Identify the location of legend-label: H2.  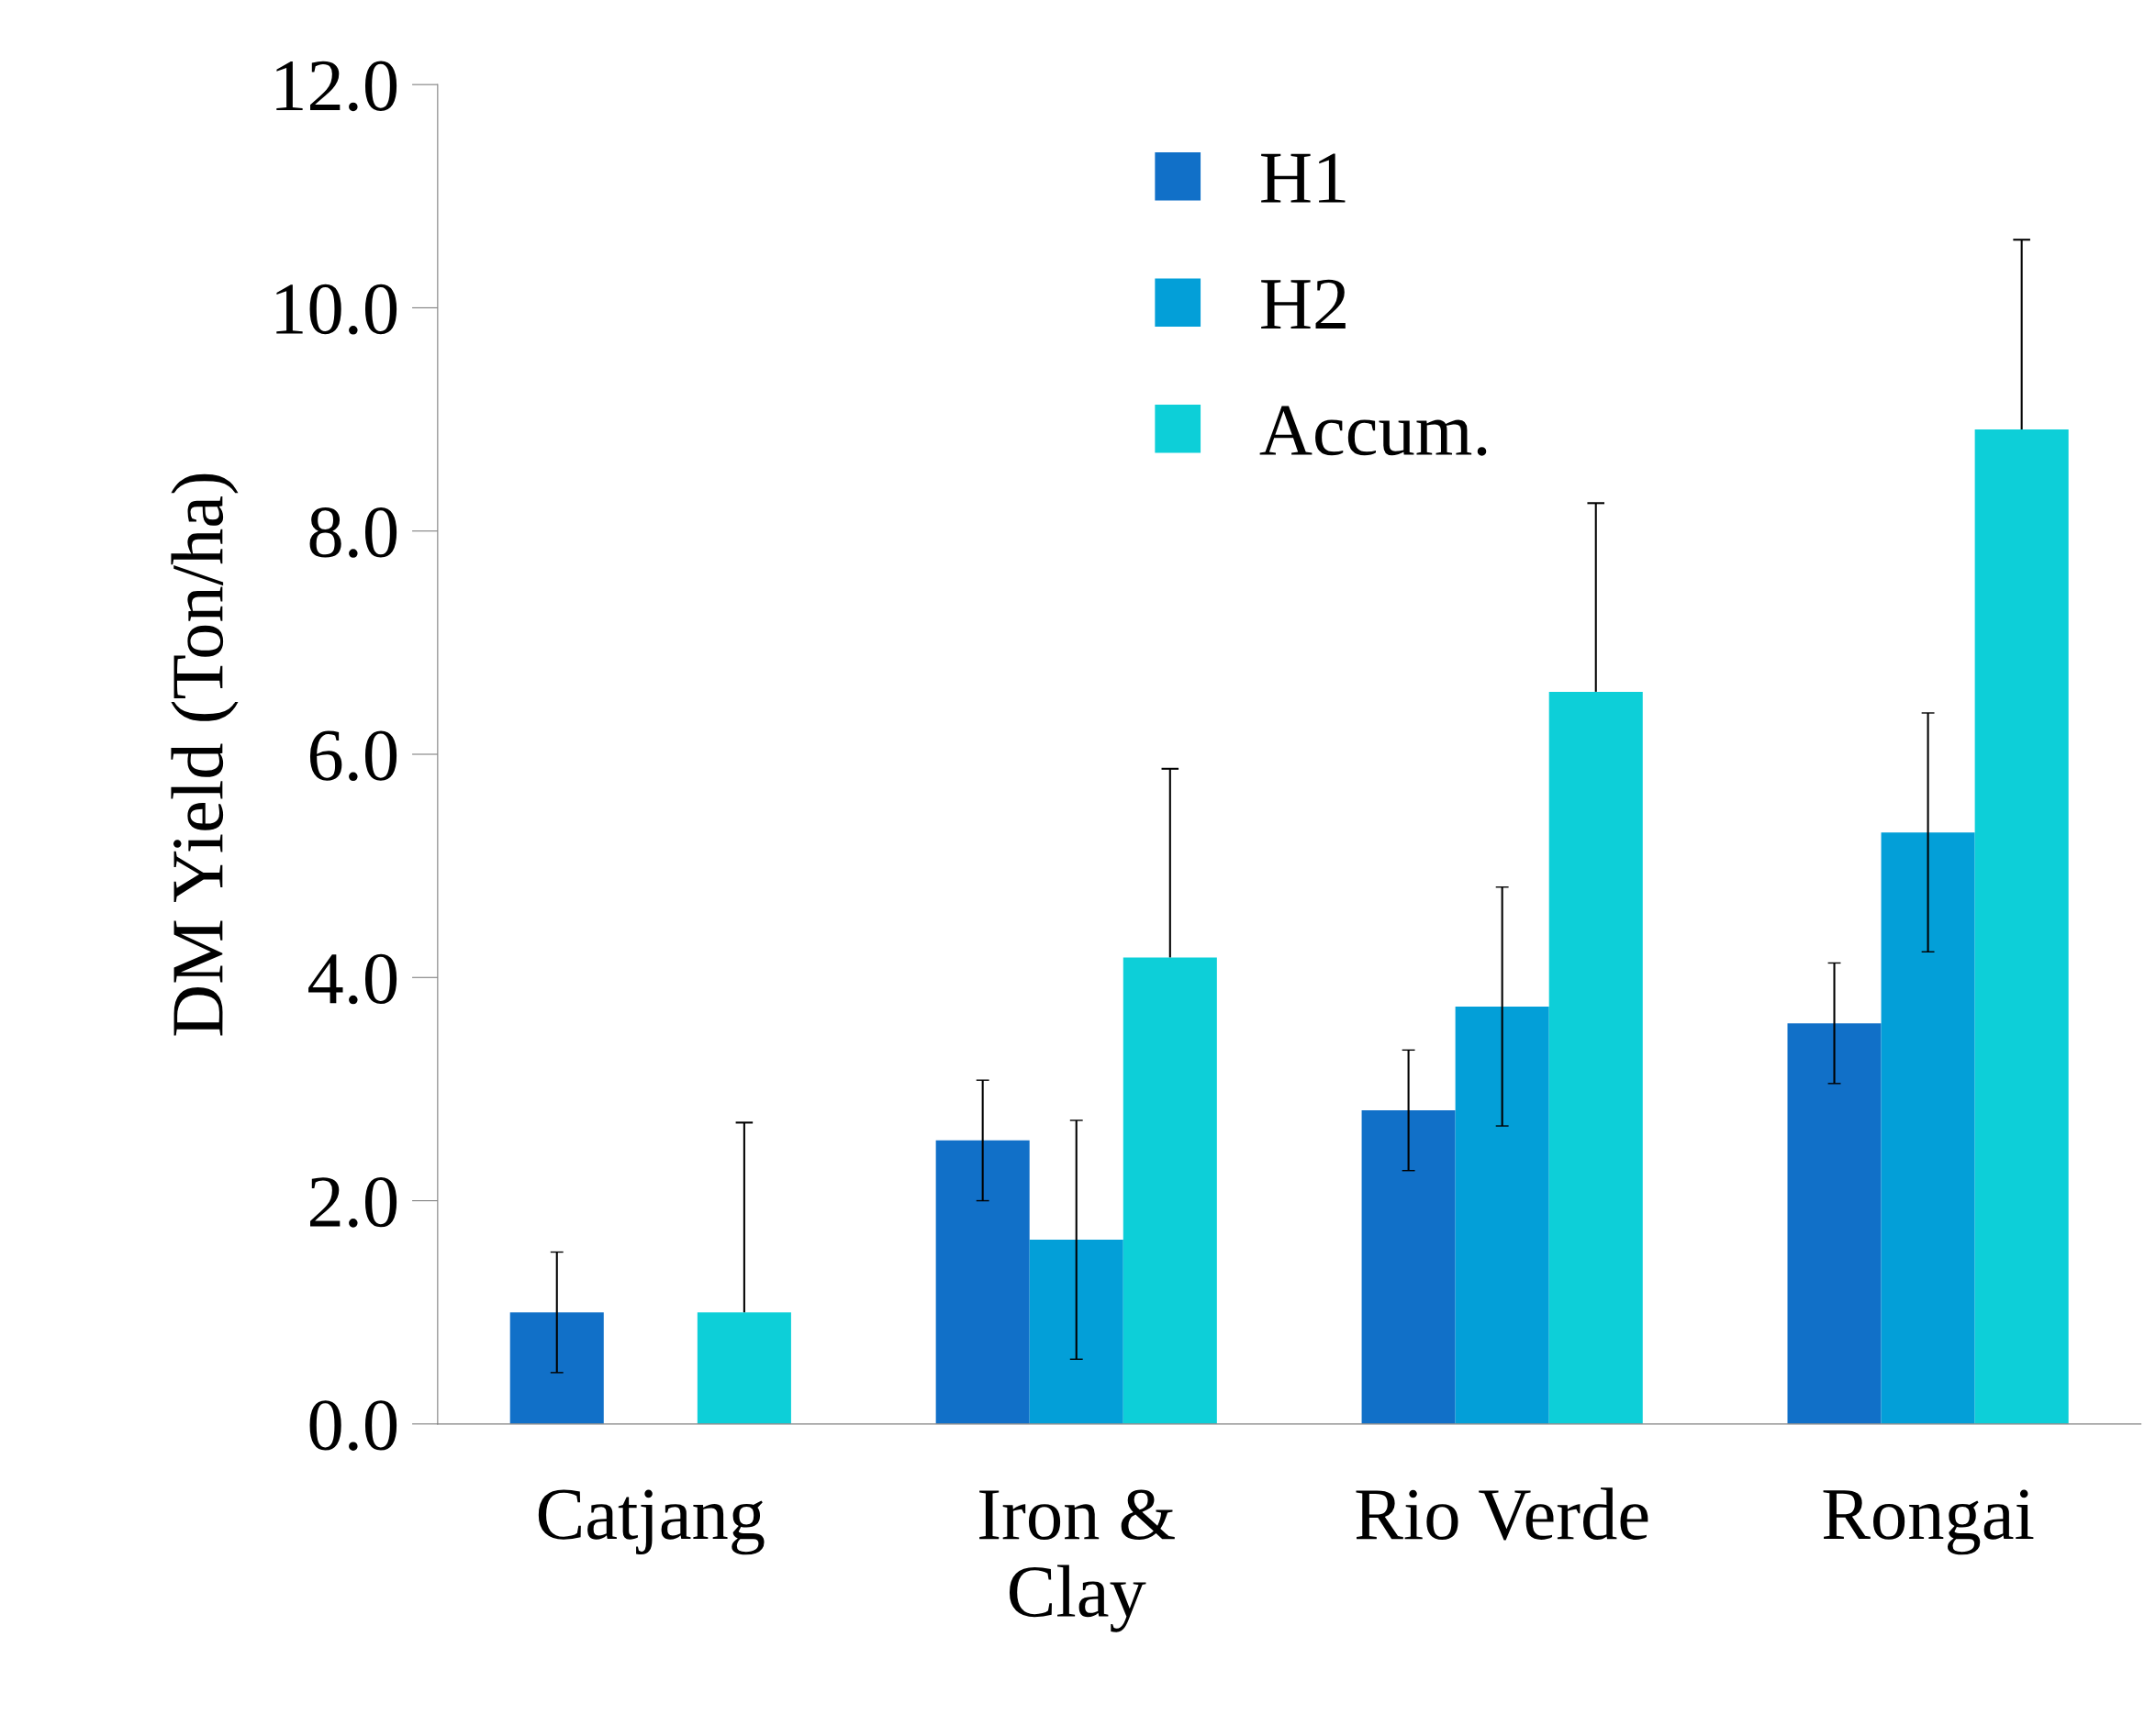
(1303, 304).